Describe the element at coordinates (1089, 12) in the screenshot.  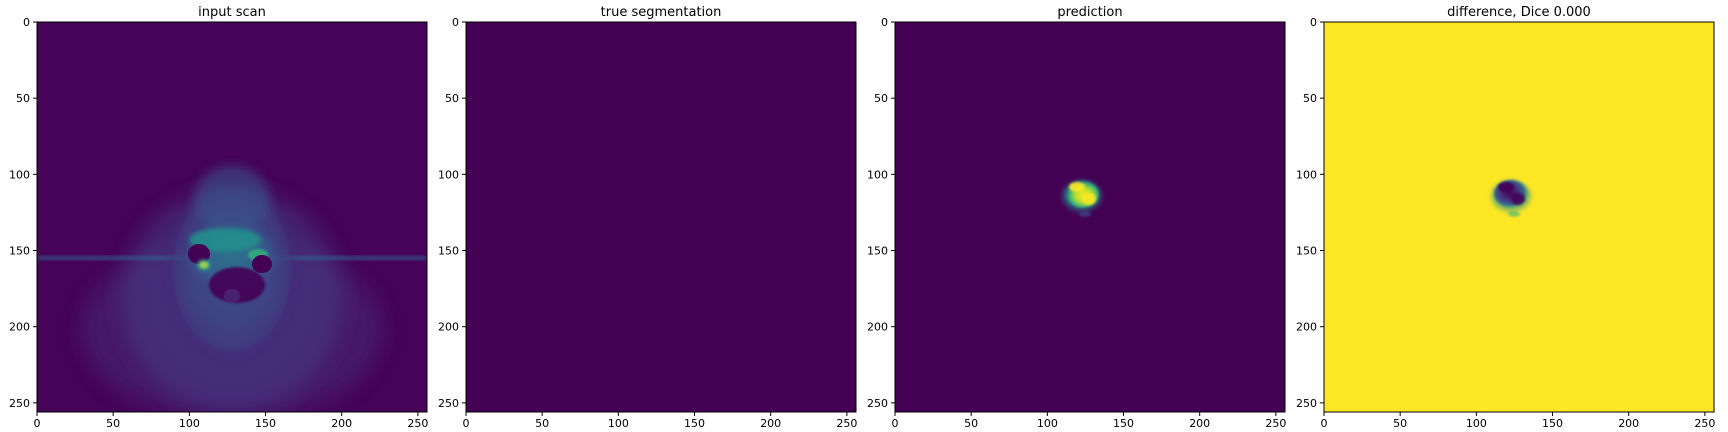
I see `panel-title: prediction` at that location.